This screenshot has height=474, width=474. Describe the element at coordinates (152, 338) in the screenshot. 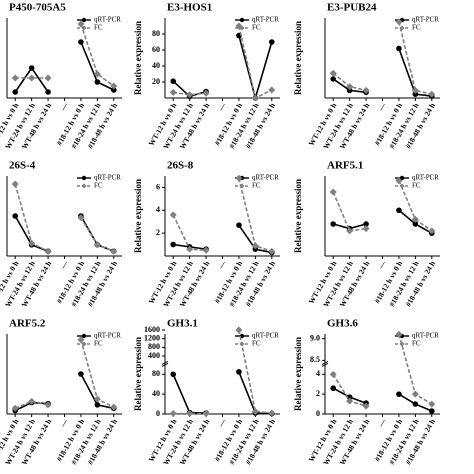

I see `y-tick-label: 1200` at that location.